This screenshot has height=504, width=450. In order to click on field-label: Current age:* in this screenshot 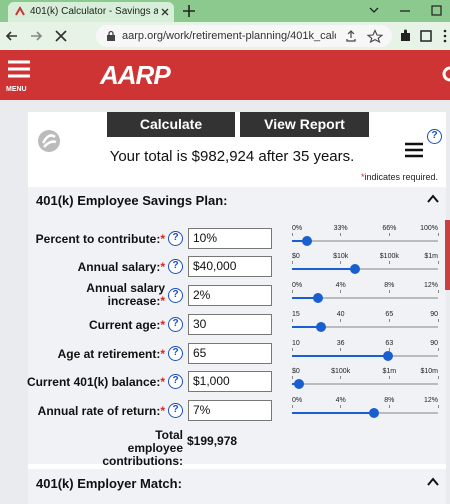, I will do `click(127, 325)`.